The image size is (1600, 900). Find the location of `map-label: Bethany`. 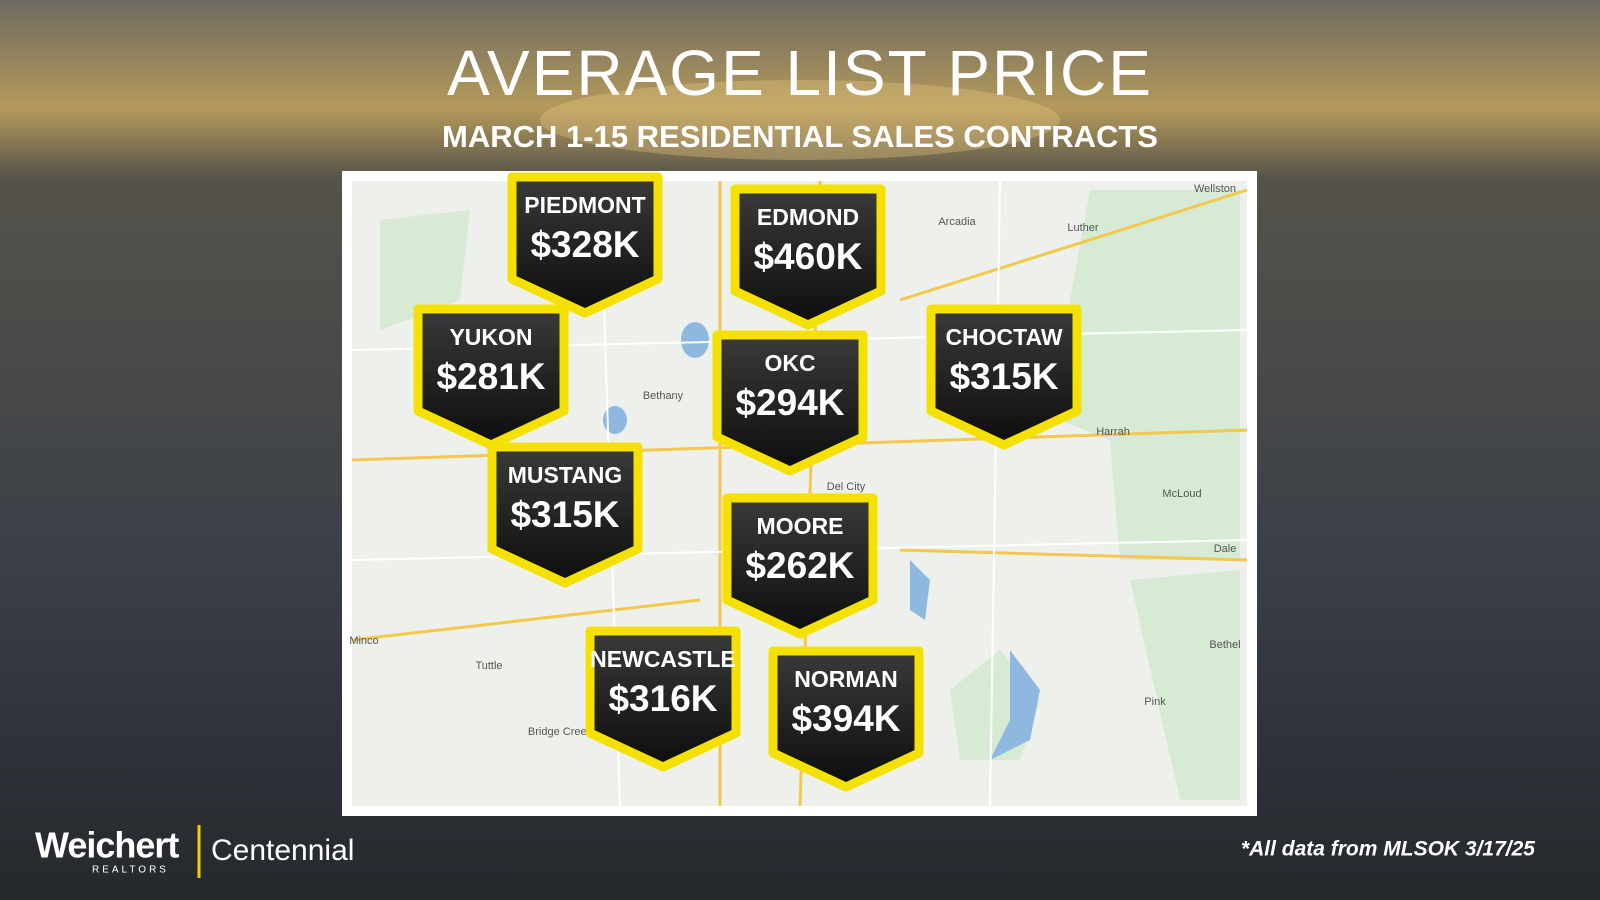

map-label: Bethany is located at coordinates (663, 396).